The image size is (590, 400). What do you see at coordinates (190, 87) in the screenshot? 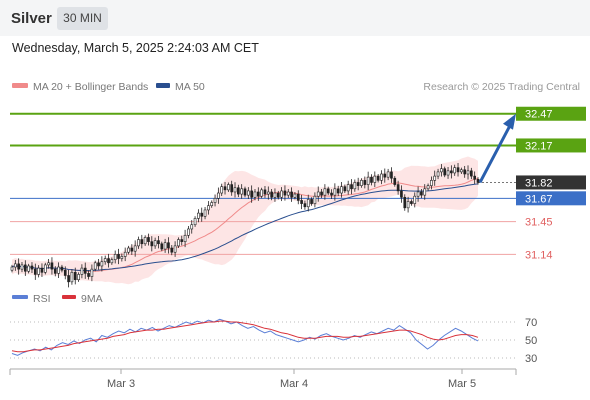
I see `ma50-legend-label: MA 50` at bounding box center [190, 87].